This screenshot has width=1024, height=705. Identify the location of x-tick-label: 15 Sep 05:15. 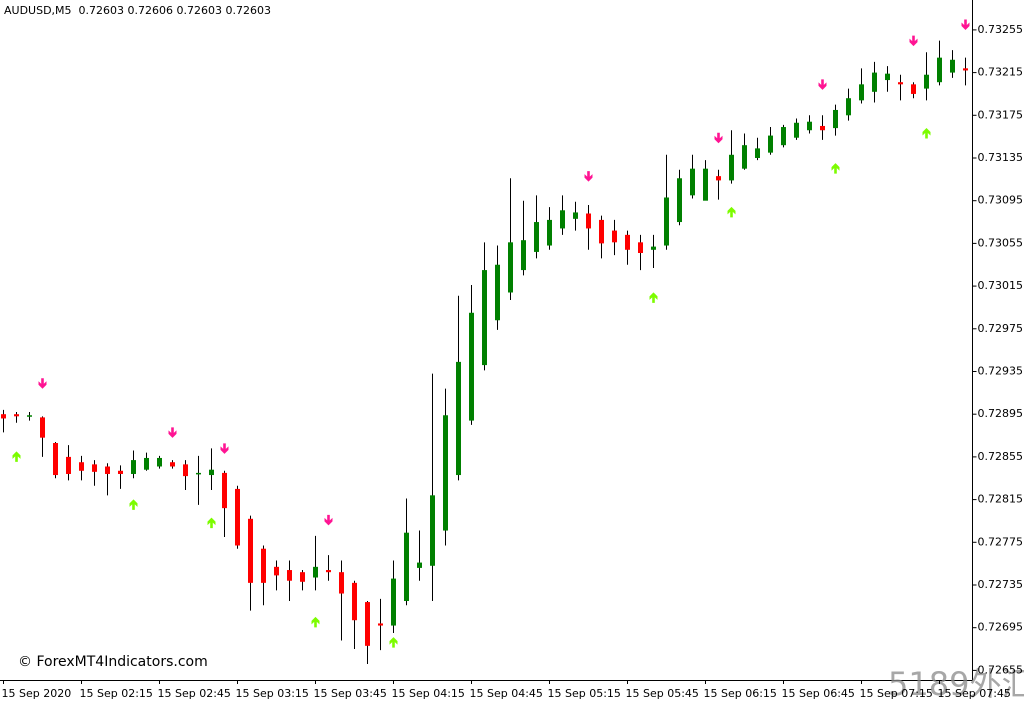
(584, 693).